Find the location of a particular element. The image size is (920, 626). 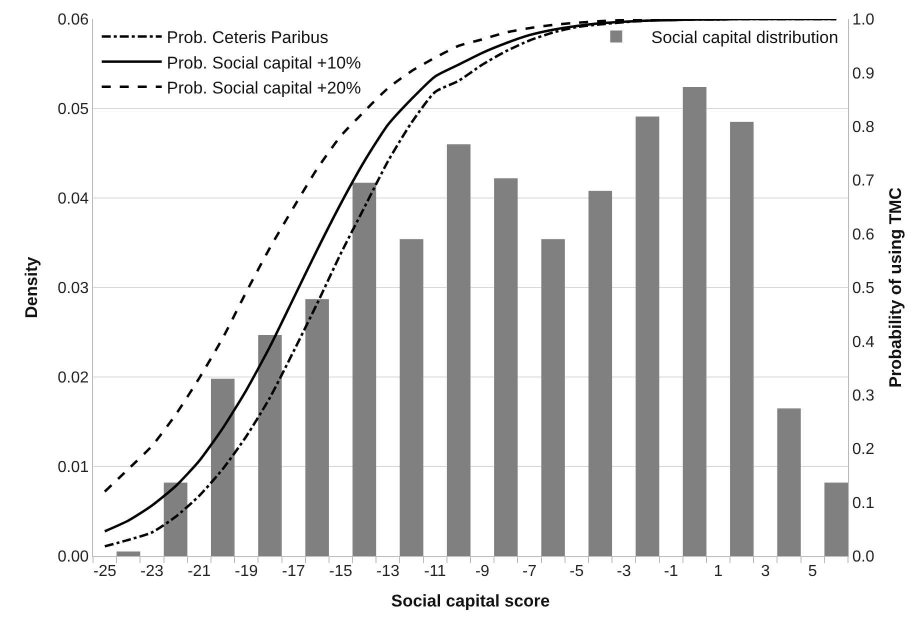

y2-tick-label: 0.7 is located at coordinates (863, 181).